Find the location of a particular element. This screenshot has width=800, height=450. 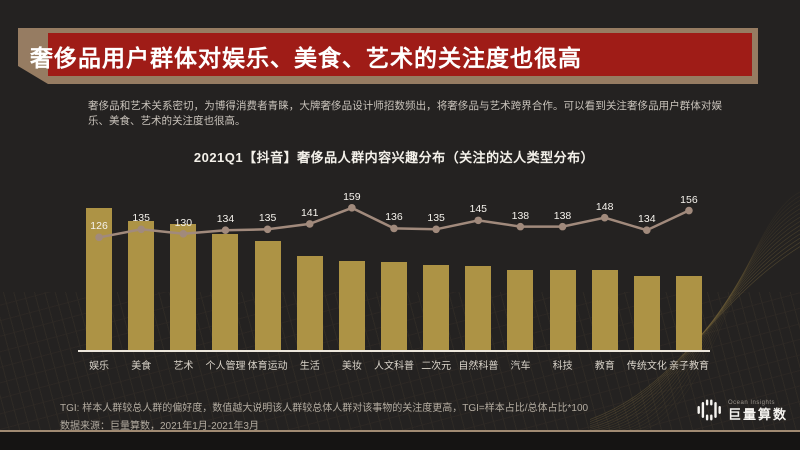

bar-美妆 is located at coordinates (351, 305).